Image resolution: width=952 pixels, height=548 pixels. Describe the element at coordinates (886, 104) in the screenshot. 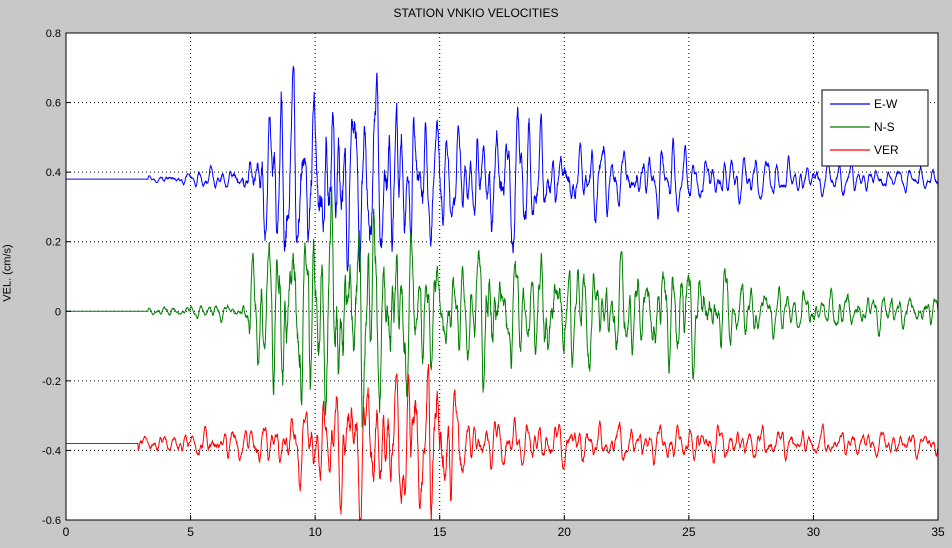

I see `legend-label: E-W` at that location.